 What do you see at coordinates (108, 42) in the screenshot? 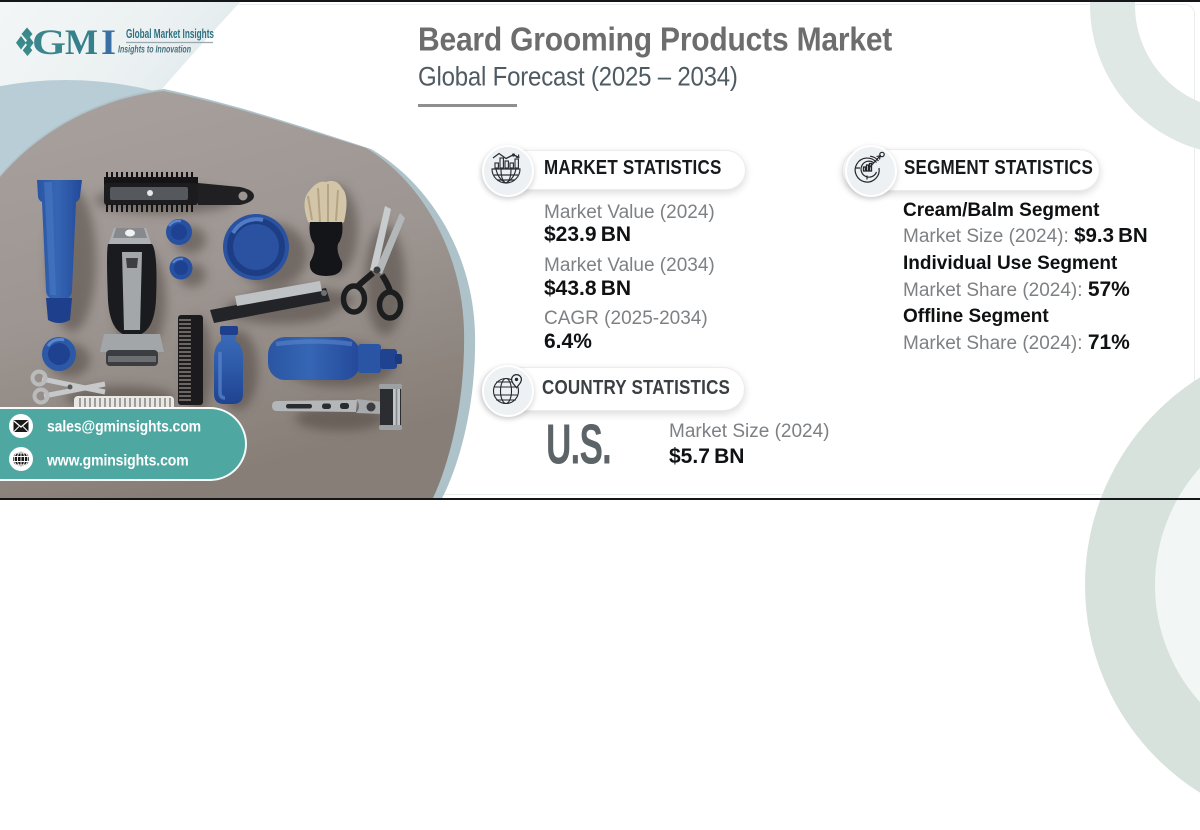
I see `svg-text: I` at bounding box center [108, 42].